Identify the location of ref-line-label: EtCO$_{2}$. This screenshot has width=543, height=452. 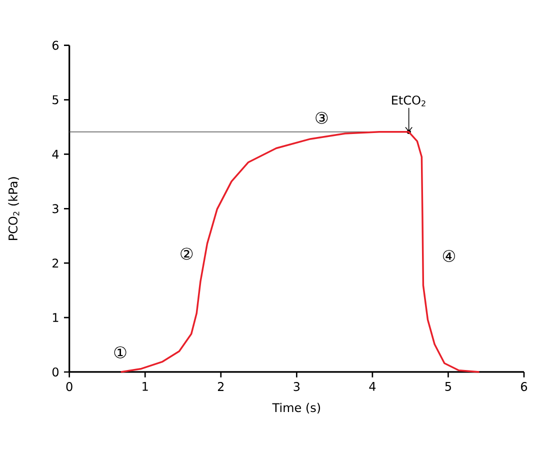
(409, 101).